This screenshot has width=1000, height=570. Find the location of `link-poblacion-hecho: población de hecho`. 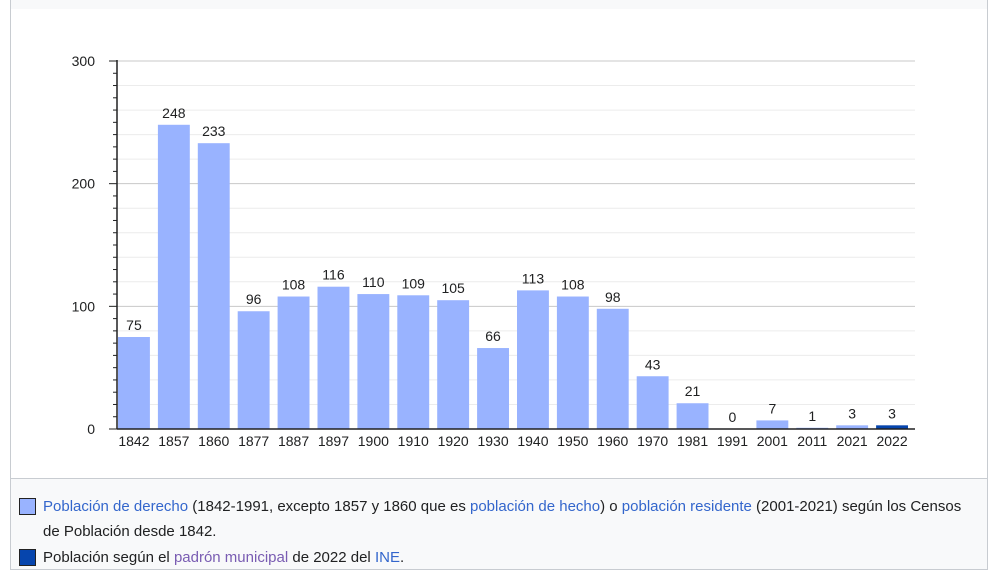

link-poblacion-hecho: población de hecho is located at coordinates (535, 506).